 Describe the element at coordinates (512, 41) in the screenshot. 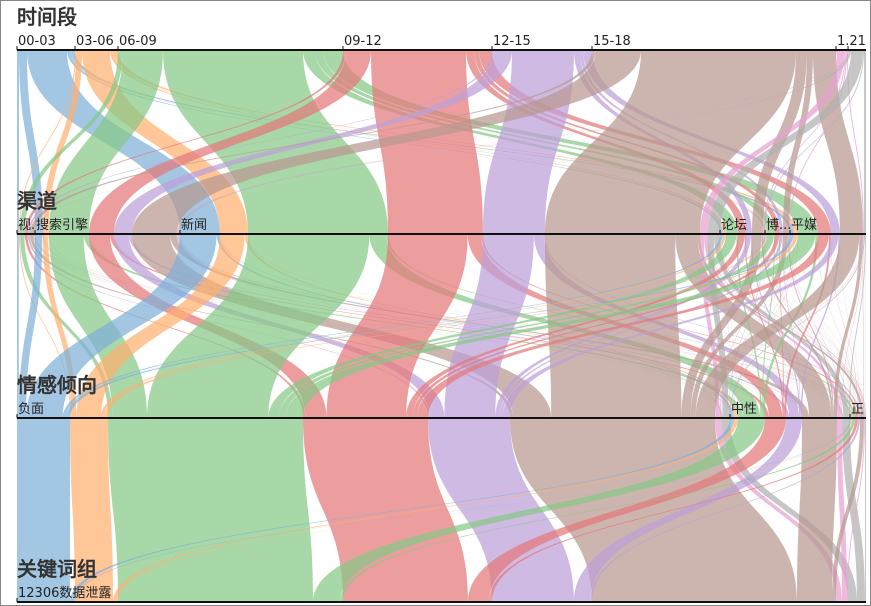

I see `category-label: 12-15` at that location.